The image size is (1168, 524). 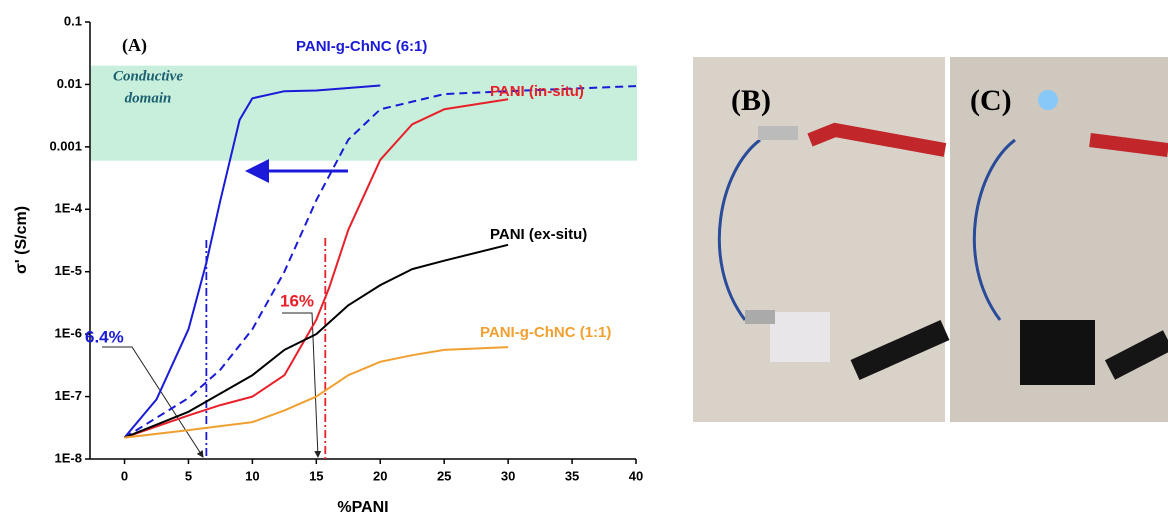 What do you see at coordinates (252, 475) in the screenshot?
I see `x-tick-label: 10` at bounding box center [252, 475].